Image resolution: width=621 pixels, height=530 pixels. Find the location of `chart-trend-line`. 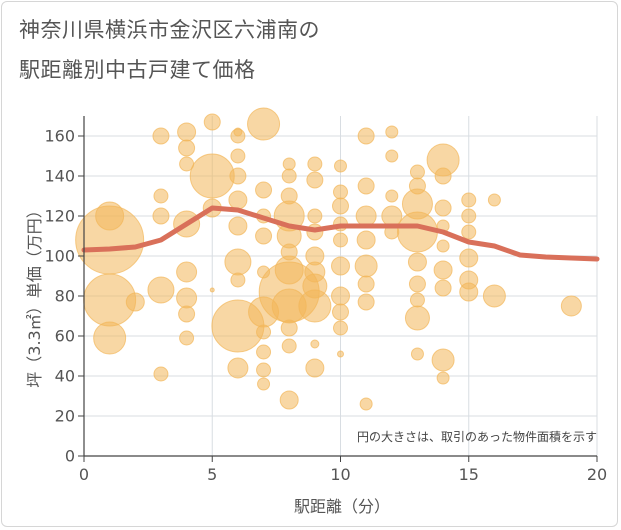

chart-trend-line is located at coordinates (340, 233).